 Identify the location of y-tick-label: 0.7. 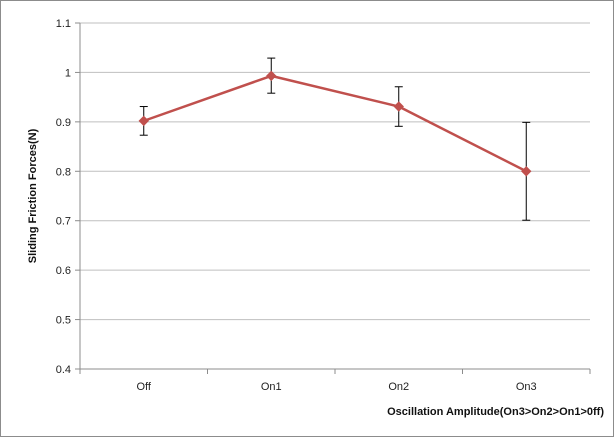
(63, 222).